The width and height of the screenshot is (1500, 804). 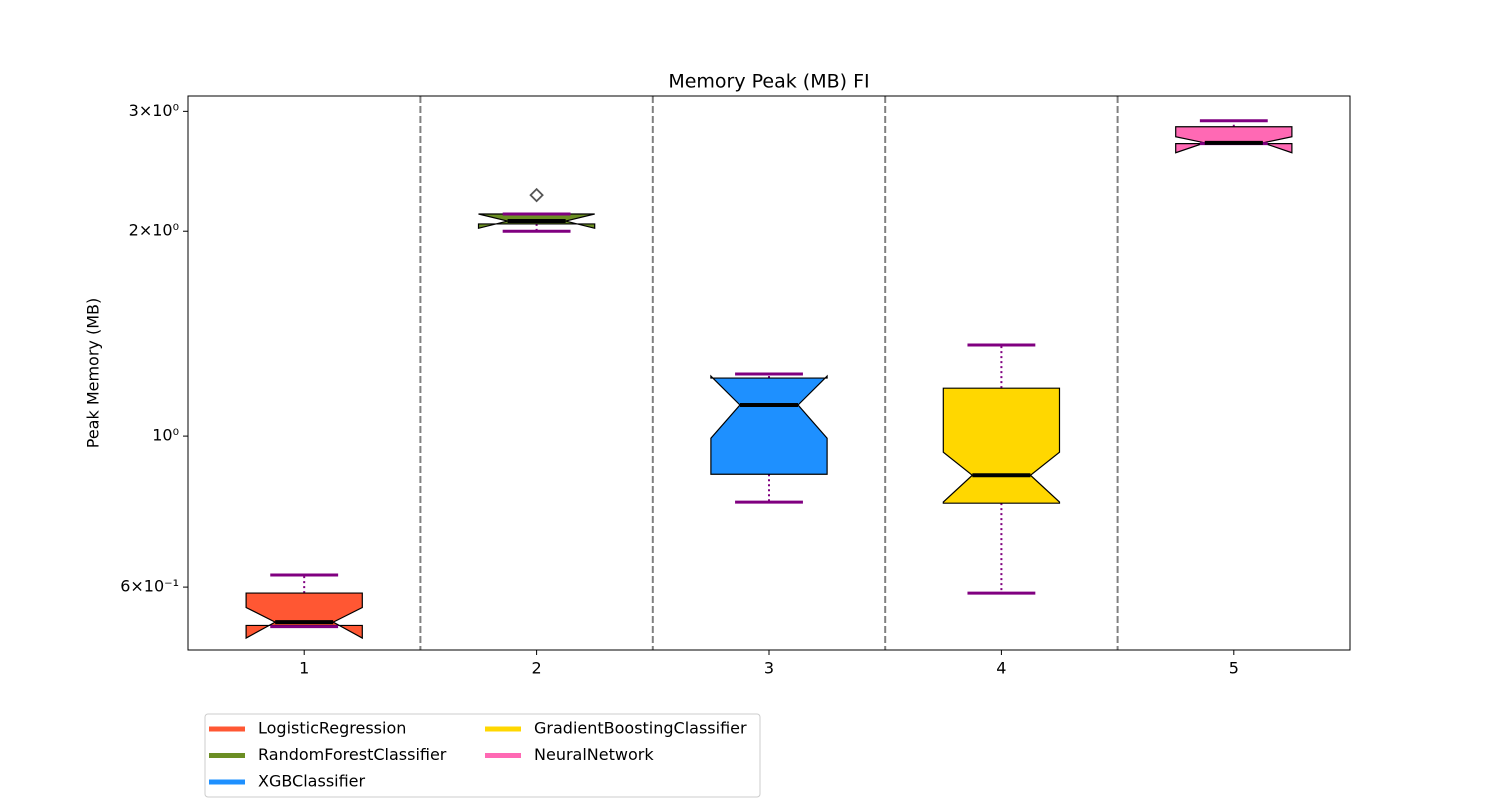 I want to click on legend-label: NeuralNetwork, so click(x=594, y=754).